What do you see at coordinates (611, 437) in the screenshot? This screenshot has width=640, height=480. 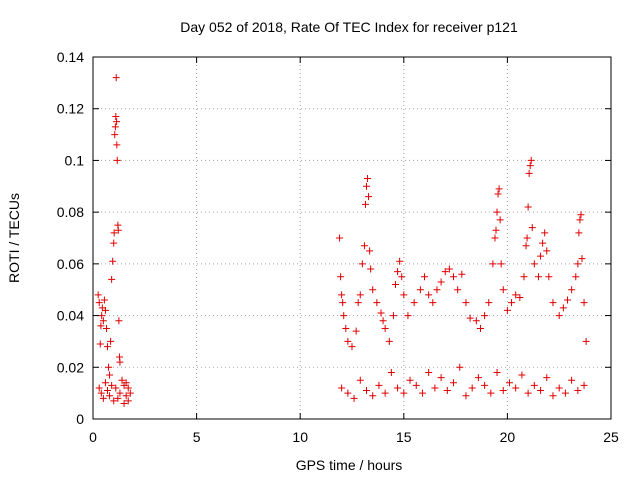 I see `x-tick-label: 25` at bounding box center [611, 437].